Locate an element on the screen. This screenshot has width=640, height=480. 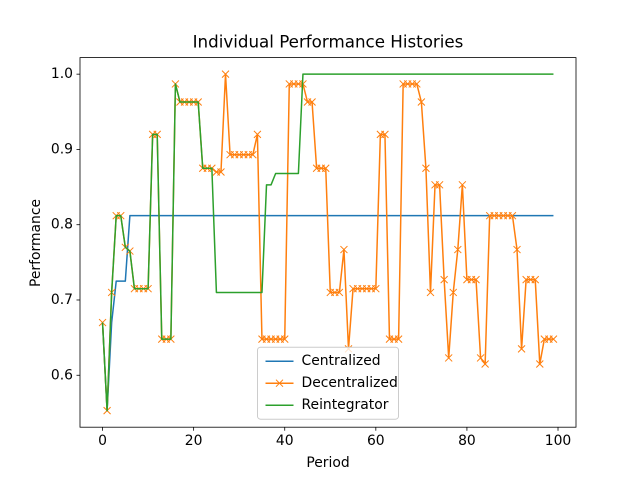
y-tick-label: 0.8 is located at coordinates (62, 225).